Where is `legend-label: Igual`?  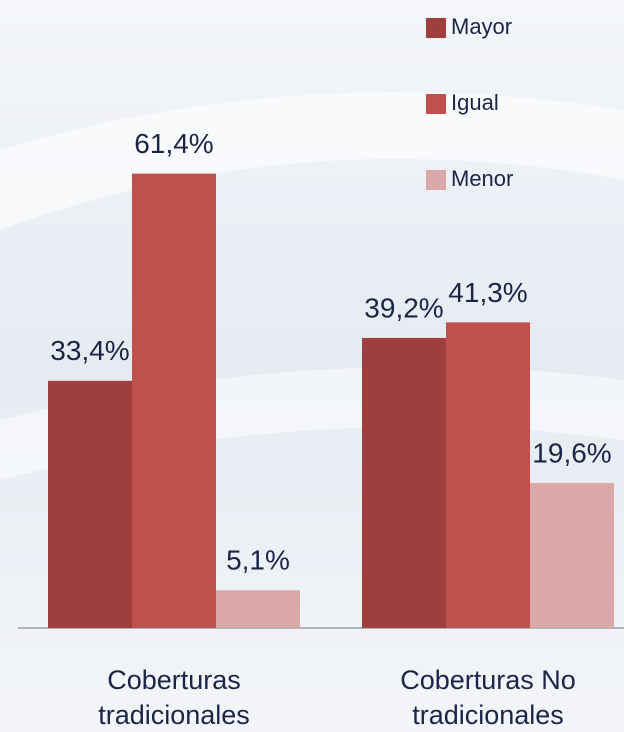 legend-label: Igual is located at coordinates (475, 102).